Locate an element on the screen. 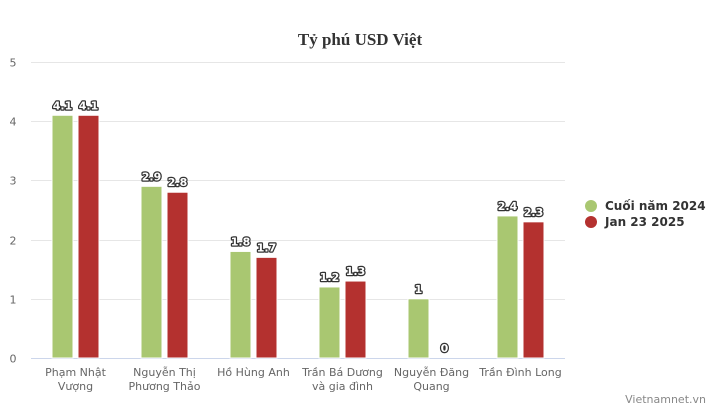  y-axis-ticks: 0 1 2 3 4 5 is located at coordinates (13, 211).